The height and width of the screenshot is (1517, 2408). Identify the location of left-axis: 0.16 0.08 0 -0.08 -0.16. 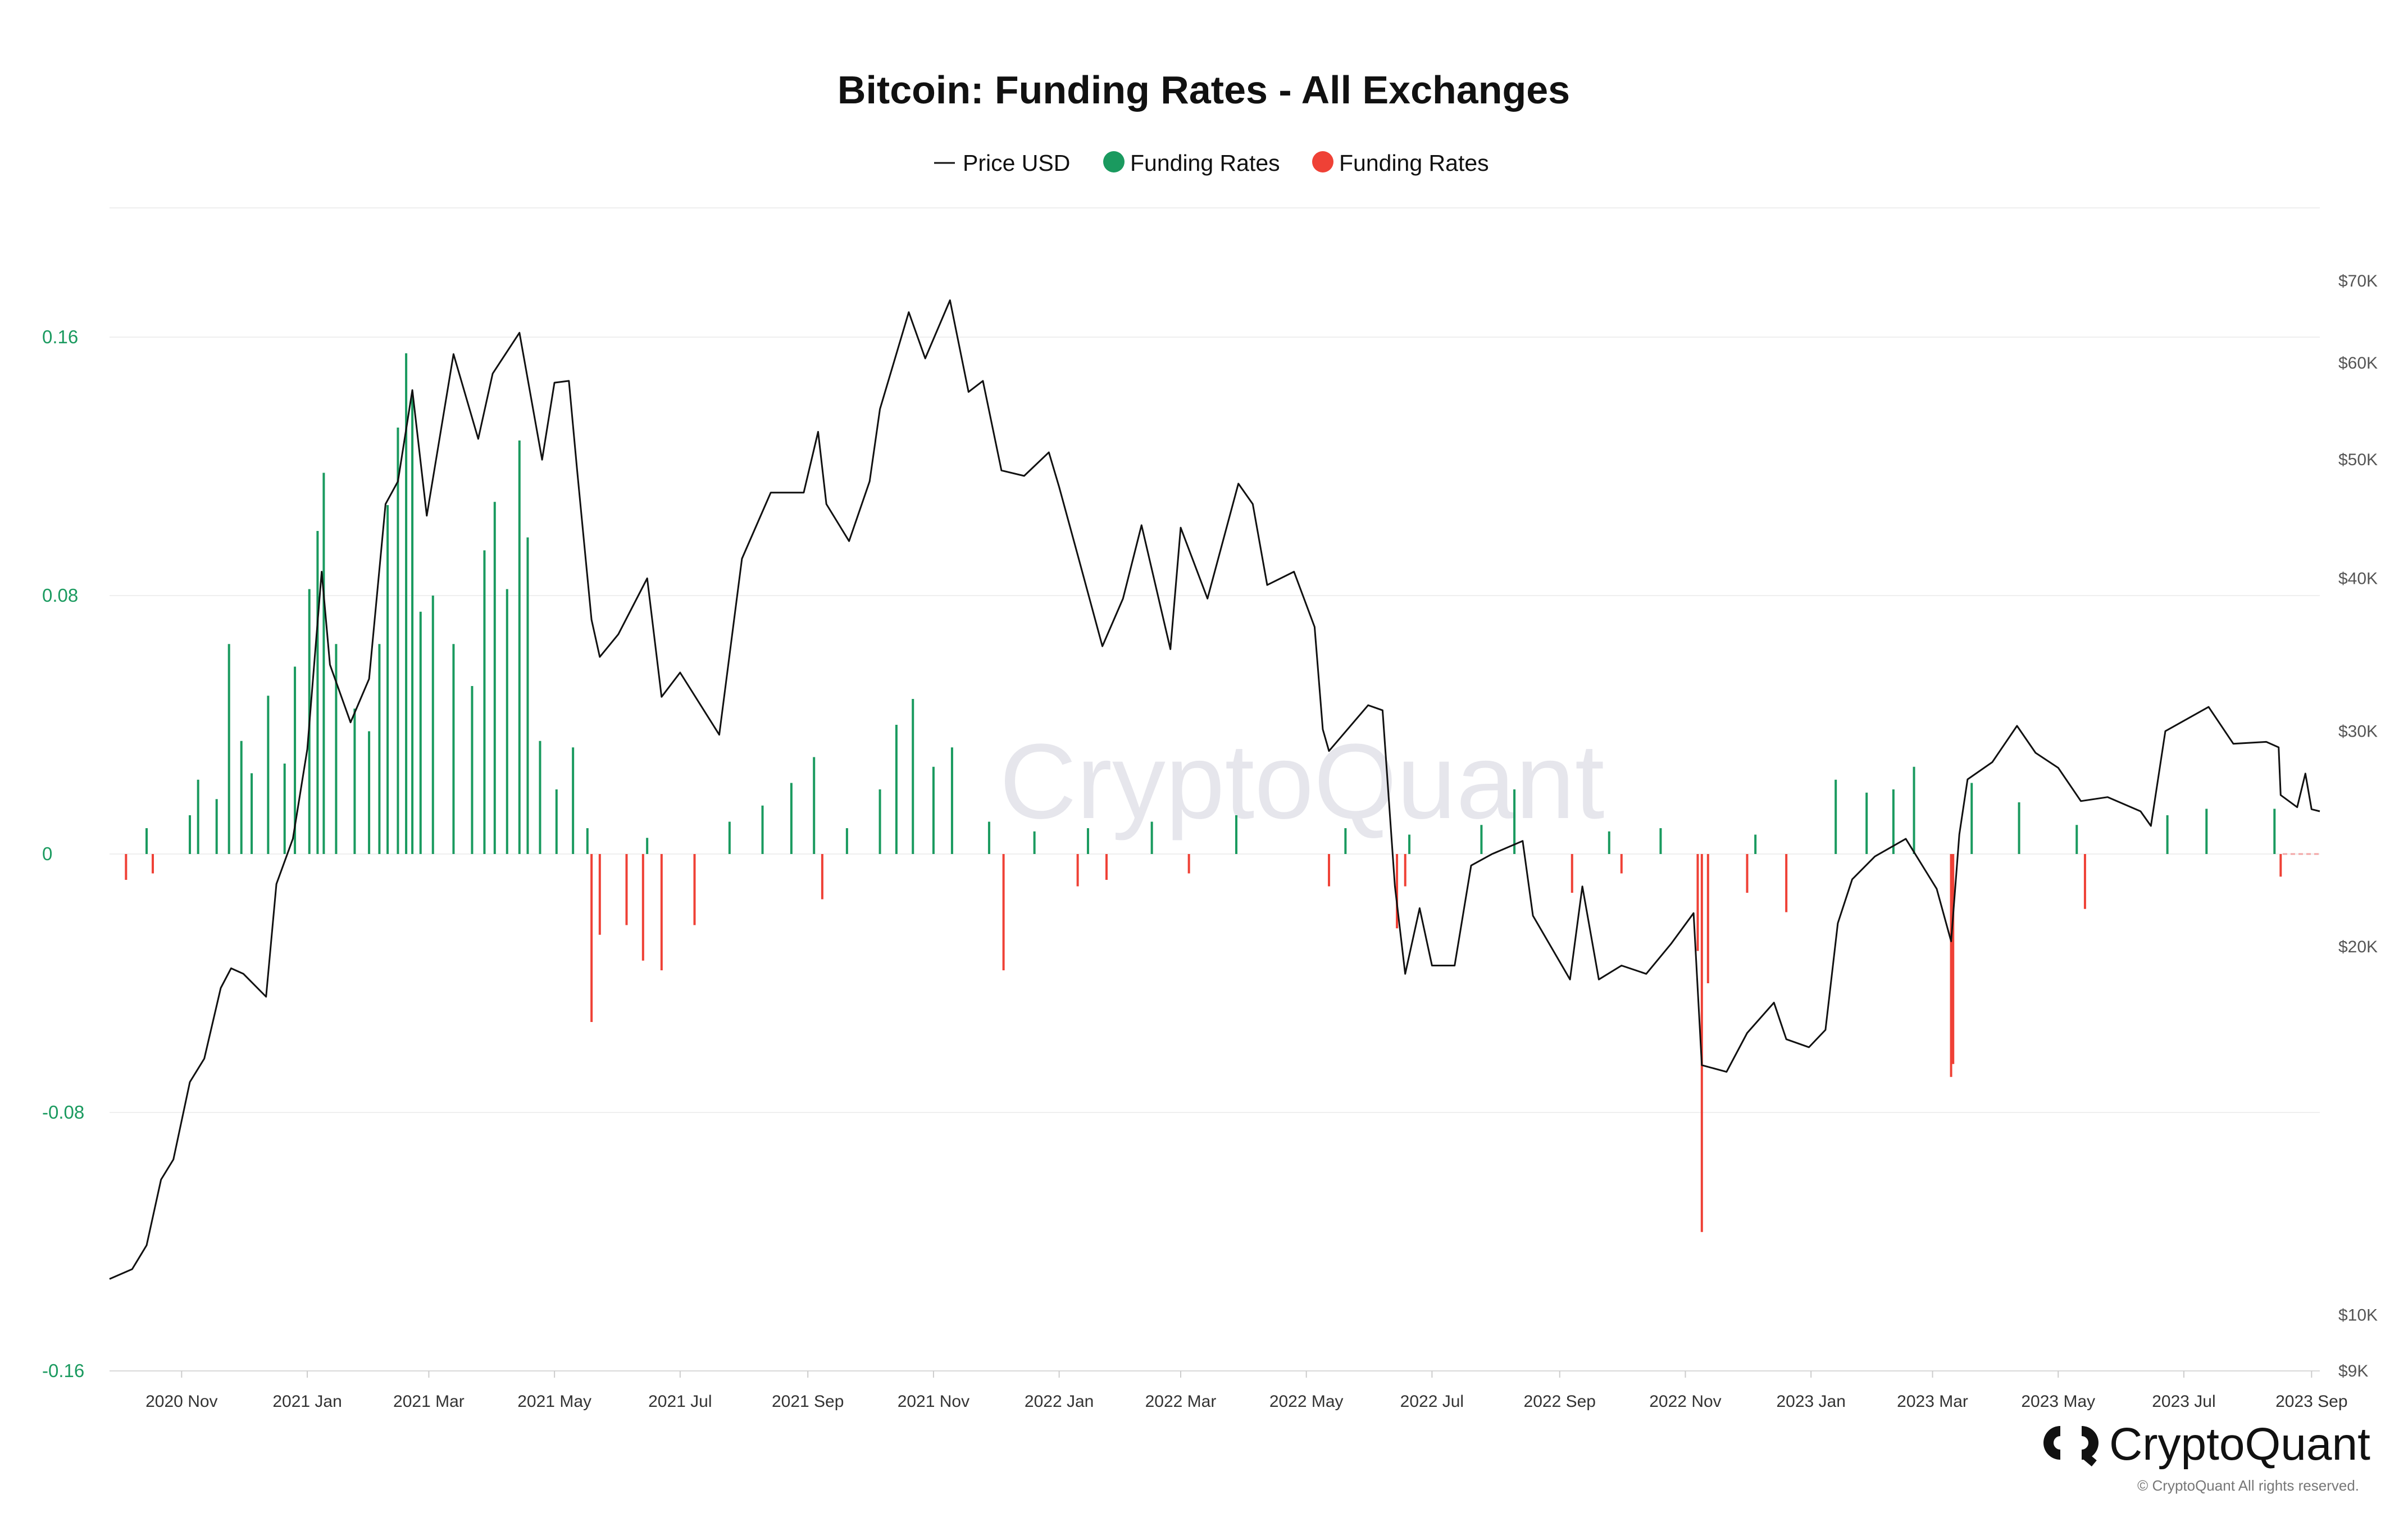
(63, 853).